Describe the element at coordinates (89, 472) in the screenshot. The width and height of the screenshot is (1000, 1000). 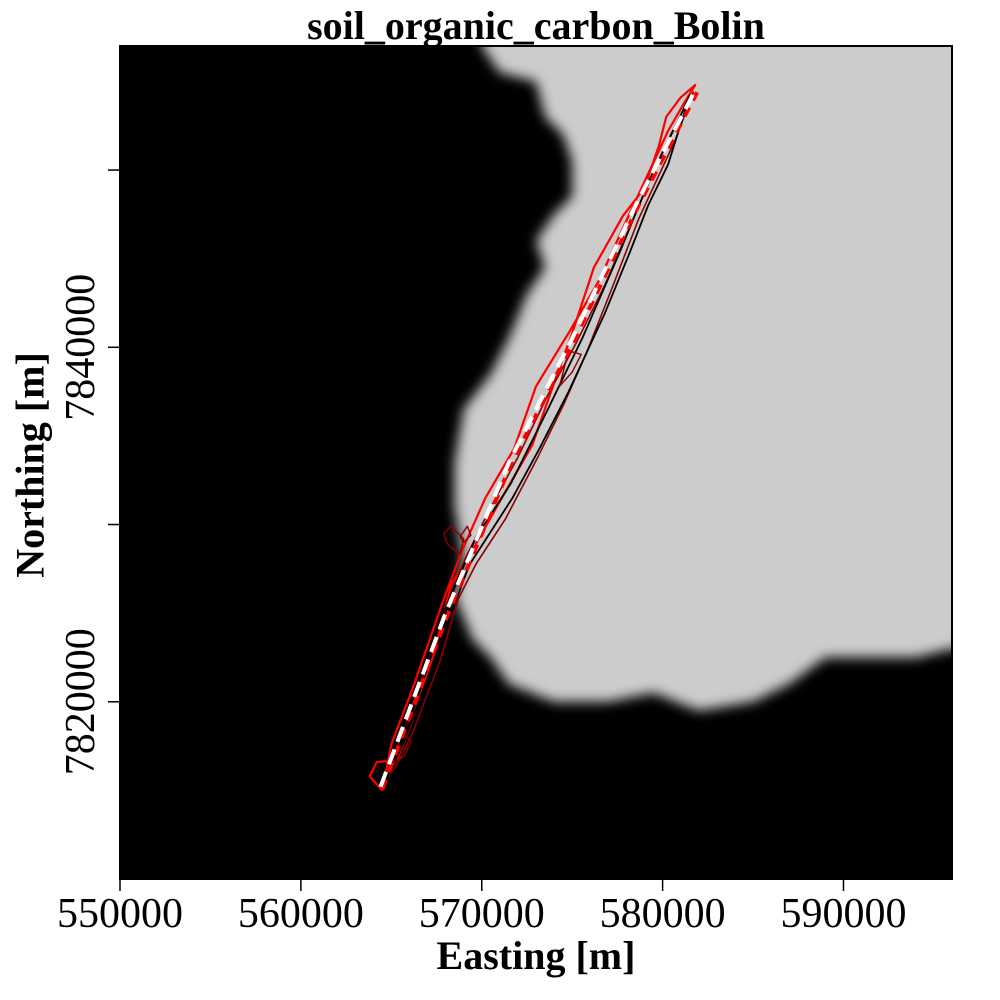
I see `y-axis: 7820000 7840000` at that location.